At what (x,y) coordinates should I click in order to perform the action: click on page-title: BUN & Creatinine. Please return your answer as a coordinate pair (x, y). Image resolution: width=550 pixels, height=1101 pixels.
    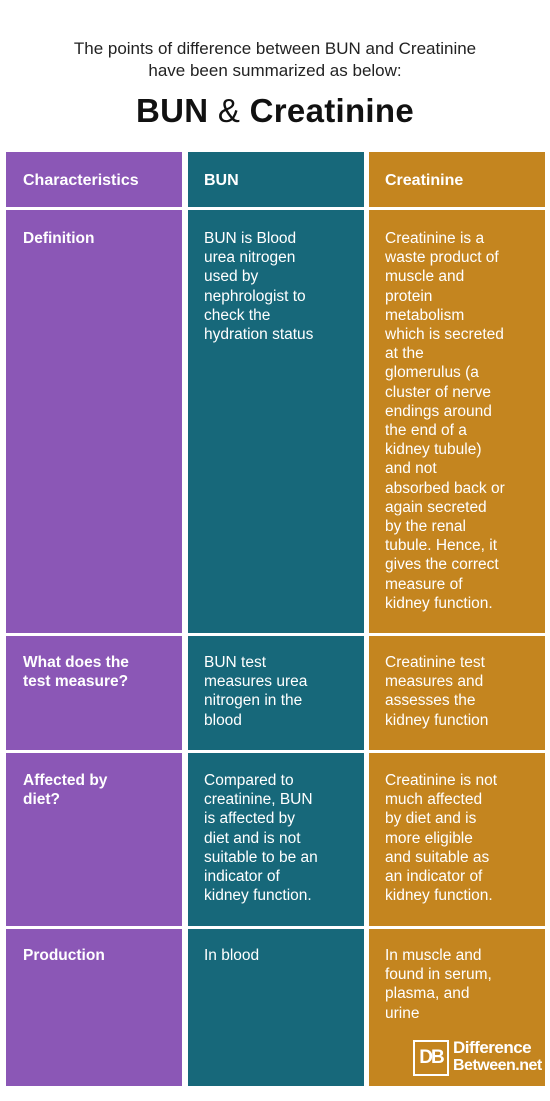
    Looking at the image, I should click on (275, 111).